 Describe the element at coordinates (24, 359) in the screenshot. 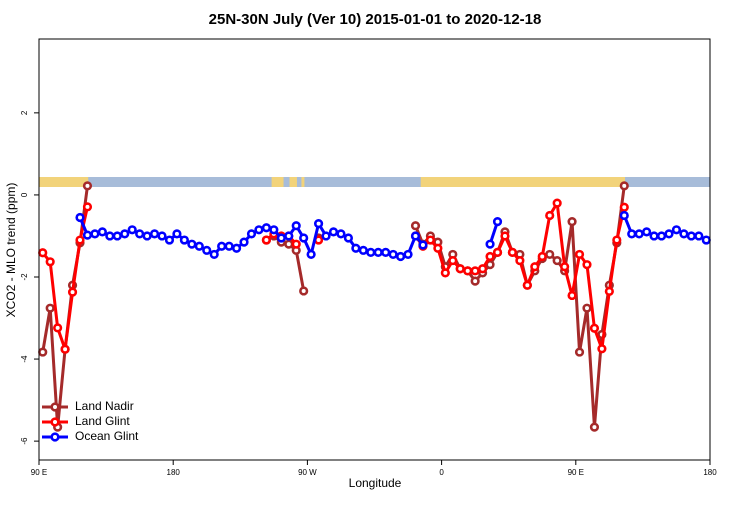

I see `y-tick-label: -4` at that location.